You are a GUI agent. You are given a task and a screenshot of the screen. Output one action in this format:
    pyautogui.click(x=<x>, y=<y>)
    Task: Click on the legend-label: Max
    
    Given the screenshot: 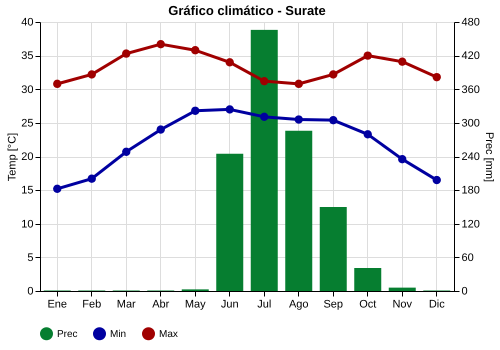 What is the action you would take?
    pyautogui.click(x=168, y=334)
    